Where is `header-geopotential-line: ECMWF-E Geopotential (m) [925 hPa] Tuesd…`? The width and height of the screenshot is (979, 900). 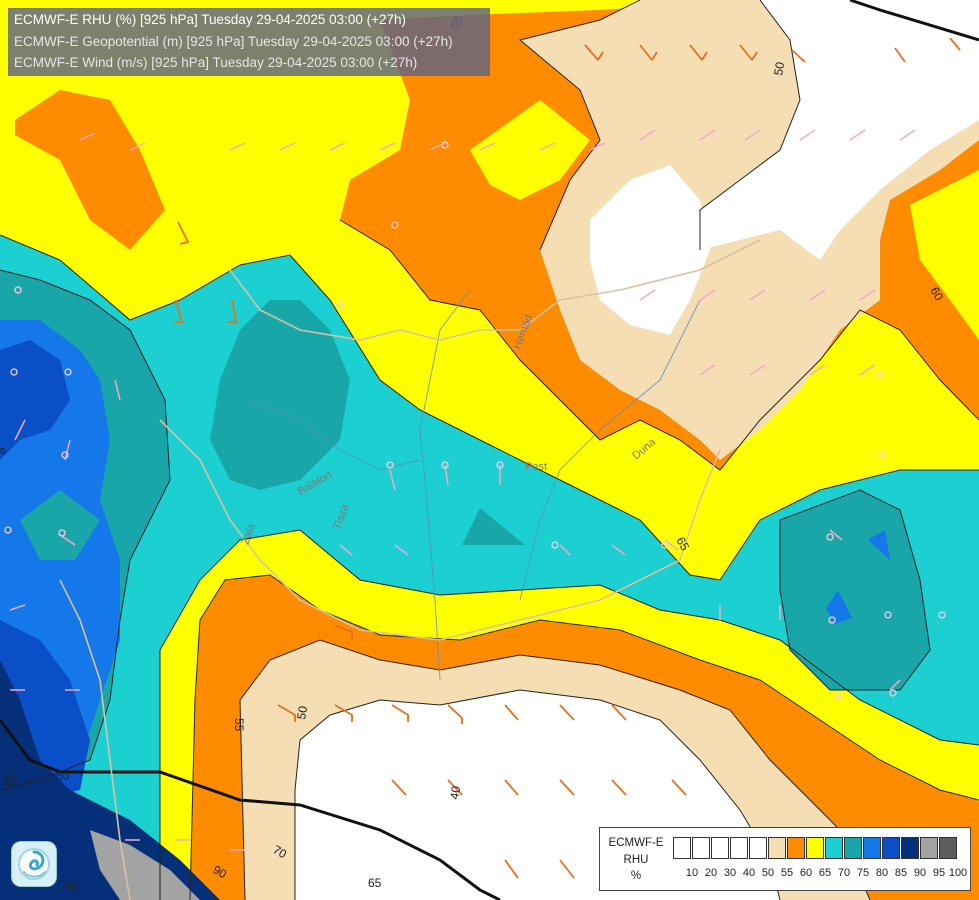 header-geopotential-line: ECMWF-E Geopotential (m) [925 hPa] Tuesd… is located at coordinates (233, 41).